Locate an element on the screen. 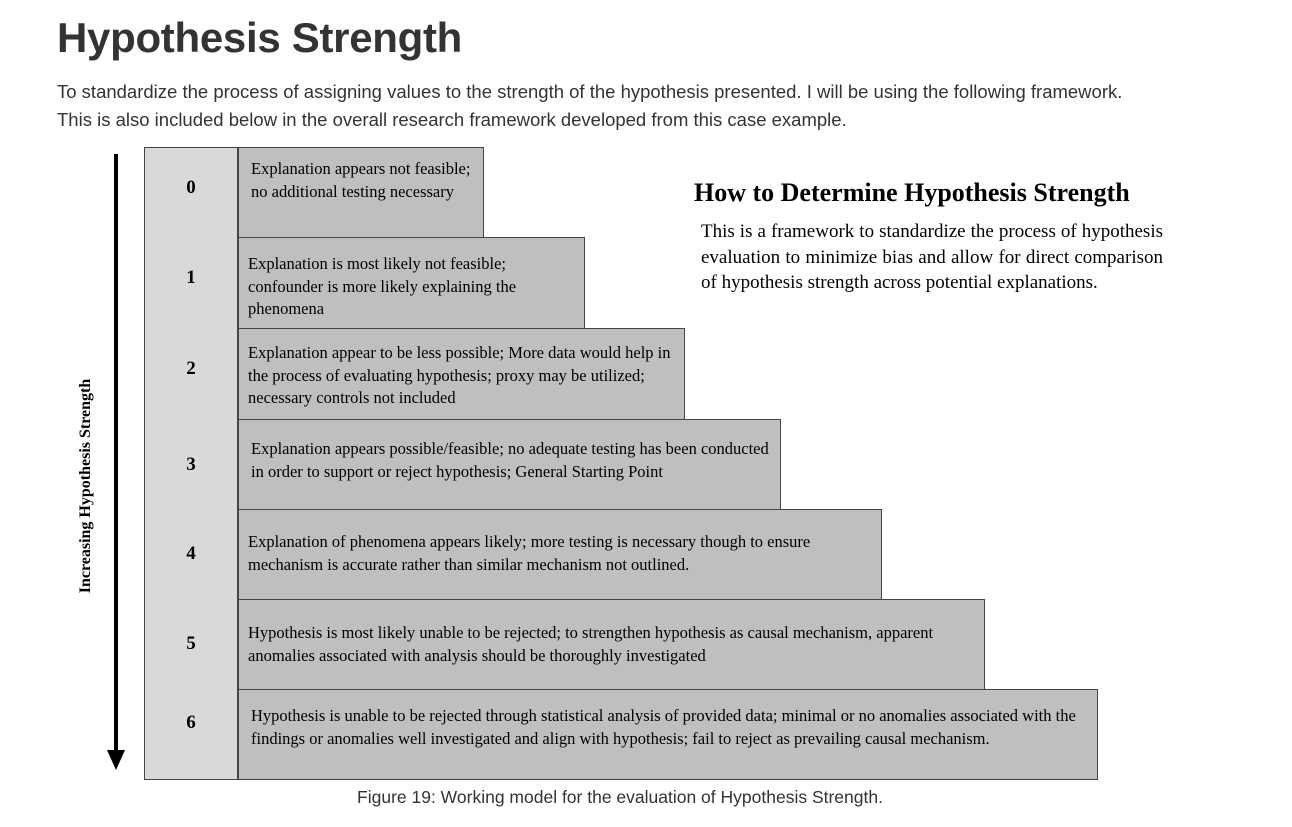  arrow-down-icon is located at coordinates (116, 760).